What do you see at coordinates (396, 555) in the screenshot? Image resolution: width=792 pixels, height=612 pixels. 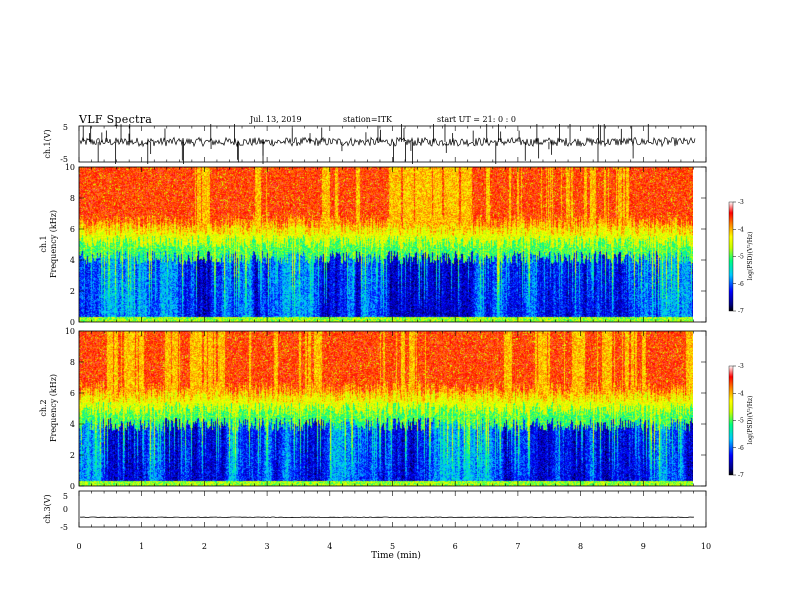 I see `x-axis-label: Time (min)` at bounding box center [396, 555].